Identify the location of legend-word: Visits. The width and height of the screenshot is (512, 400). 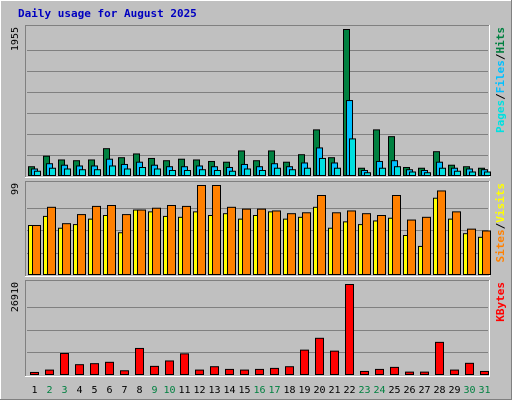
(500, 203).